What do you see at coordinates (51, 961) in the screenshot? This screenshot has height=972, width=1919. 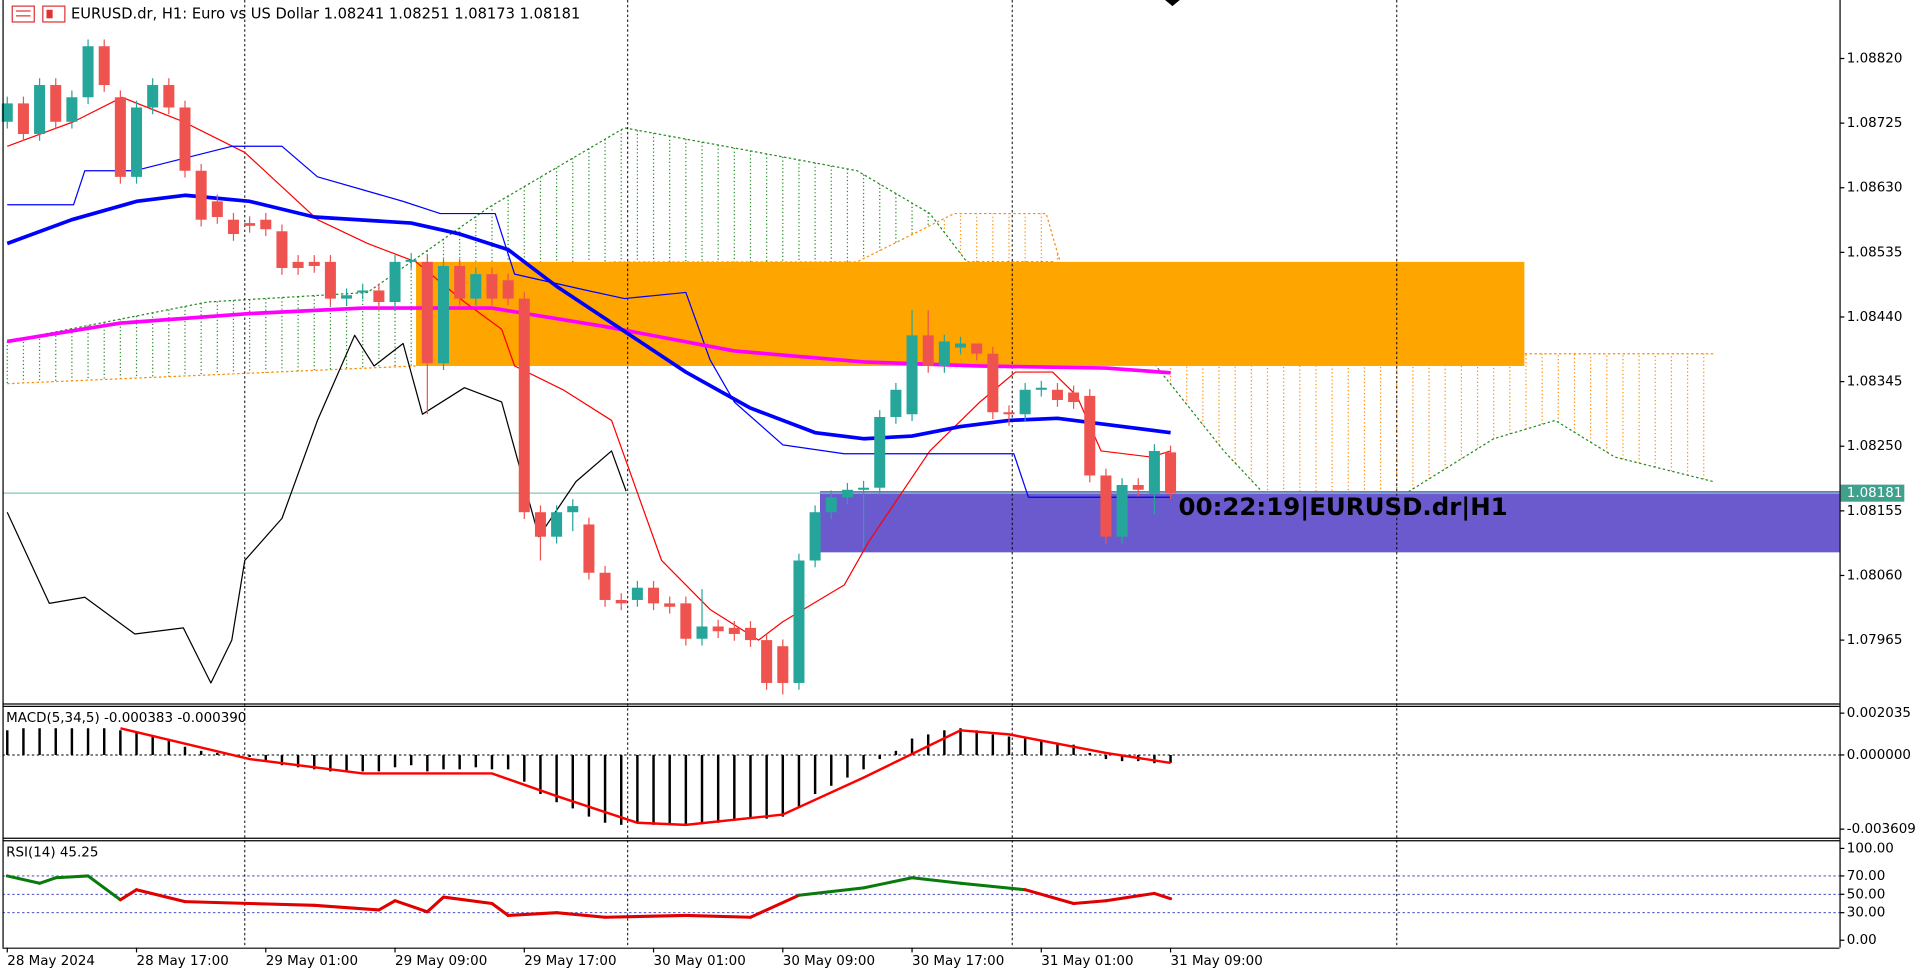 I see `x-tick-label: 28 May 2024` at bounding box center [51, 961].